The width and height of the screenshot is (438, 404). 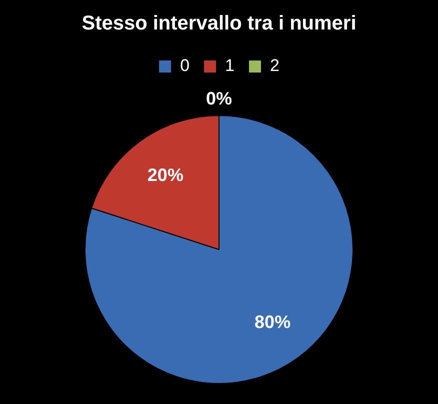 I want to click on legend-label: 2, so click(x=275, y=66).